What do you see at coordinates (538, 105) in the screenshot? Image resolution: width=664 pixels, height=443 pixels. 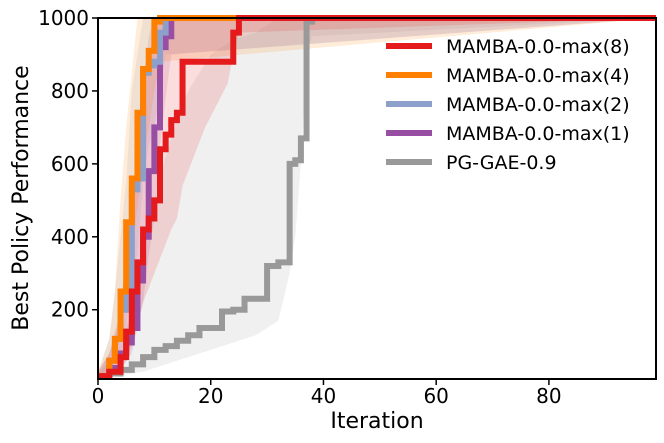 I see `mamba-0-0-max-2-legend-label: MAMBA-0.0-max(2)` at bounding box center [538, 105].